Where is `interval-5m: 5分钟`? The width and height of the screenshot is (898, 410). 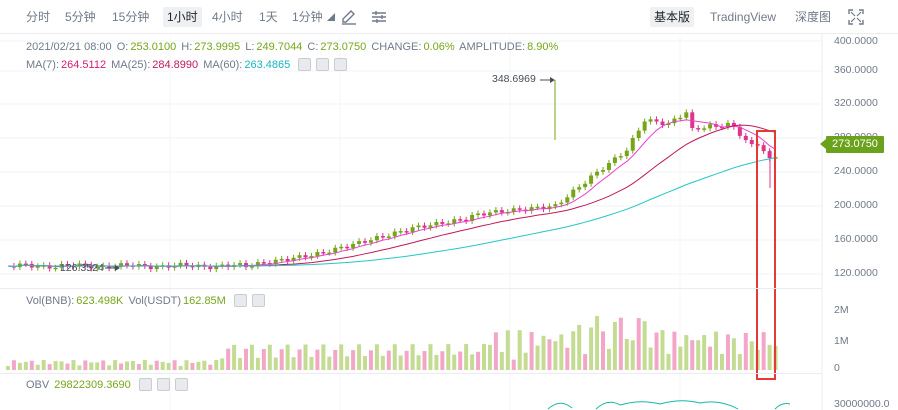
interval-5m: 5分钟 is located at coordinates (80, 17).